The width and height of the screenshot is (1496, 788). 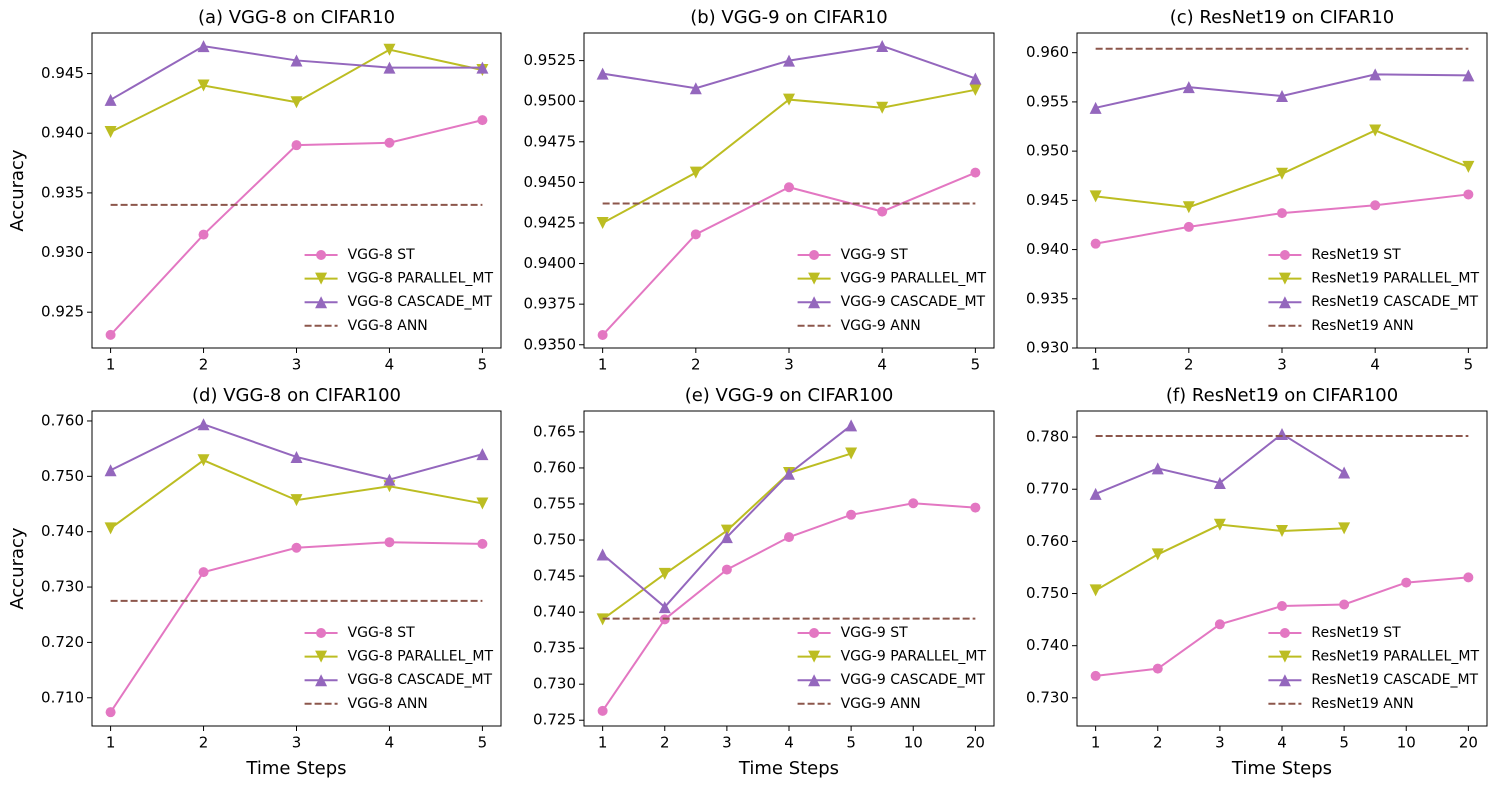 What do you see at coordinates (1394, 680) in the screenshot?
I see `legend-label: ResNet19 CASCADE_MT` at bounding box center [1394, 680].